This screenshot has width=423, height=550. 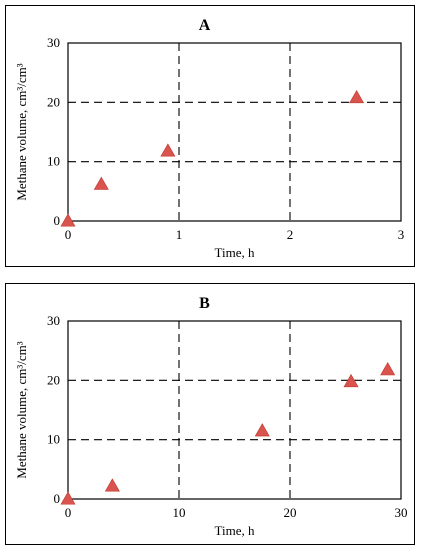 What do you see at coordinates (21, 131) in the screenshot?
I see `y-axis-title-a: Methane volume, cm³/cm³` at bounding box center [21, 131].